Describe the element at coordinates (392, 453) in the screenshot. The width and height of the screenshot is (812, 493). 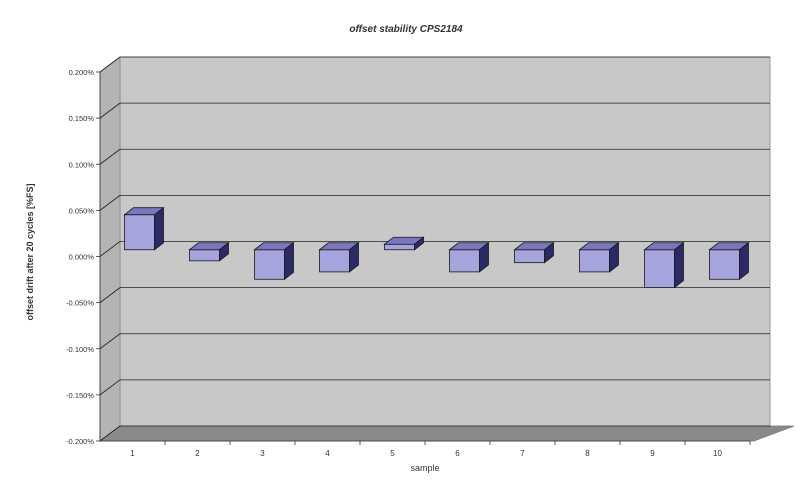
I see `x-tick-label: 5` at that location.